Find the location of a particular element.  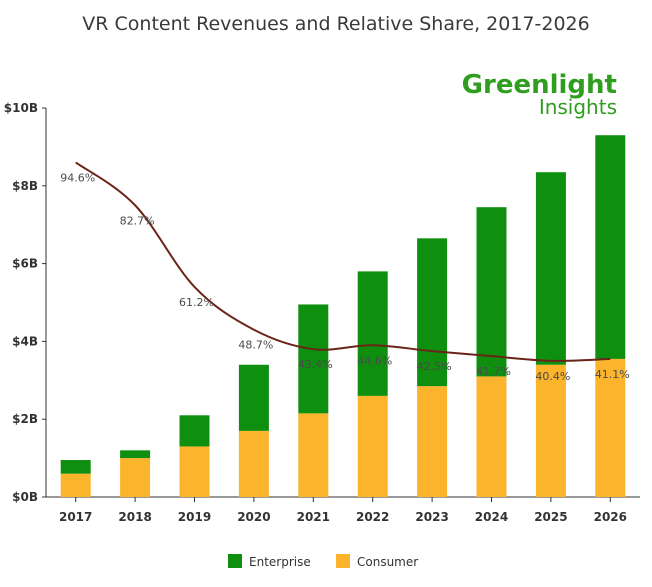

bar-consumer-2025 is located at coordinates (550, 430).